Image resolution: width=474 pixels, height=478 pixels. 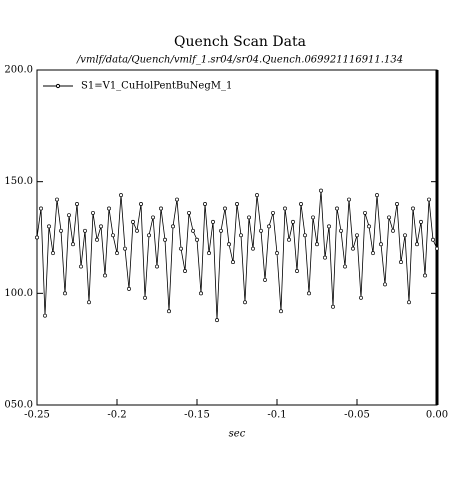 What do you see at coordinates (18, 181) in the screenshot?
I see `y-tick-label: 150.0` at bounding box center [18, 181].